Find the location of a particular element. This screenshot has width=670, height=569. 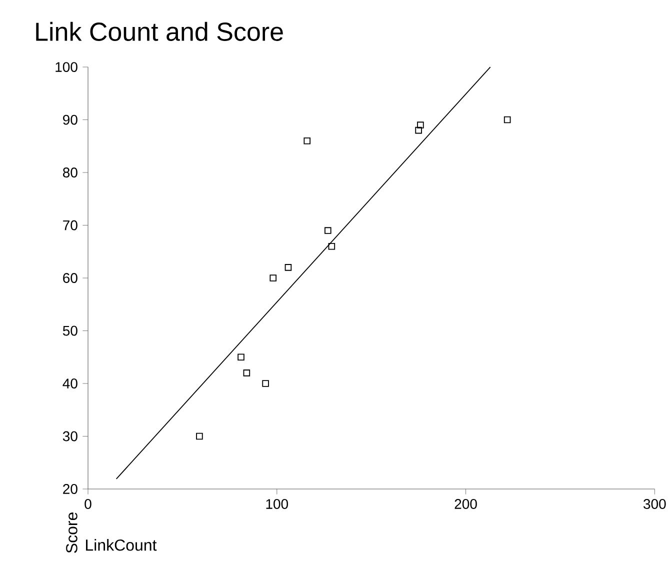

y-tick-label: 70 is located at coordinates (70, 225).